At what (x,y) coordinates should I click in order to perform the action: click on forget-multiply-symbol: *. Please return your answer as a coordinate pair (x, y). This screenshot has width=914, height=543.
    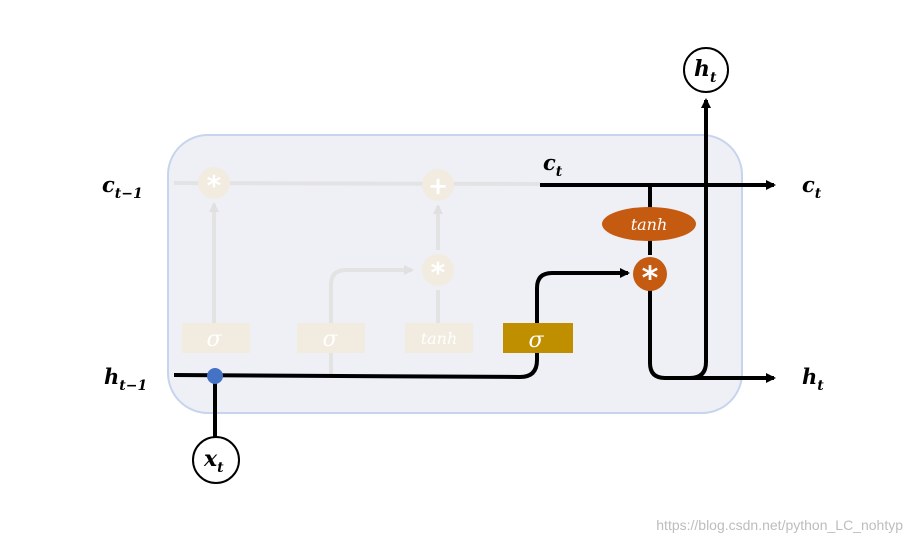
    Looking at the image, I should click on (214, 185).